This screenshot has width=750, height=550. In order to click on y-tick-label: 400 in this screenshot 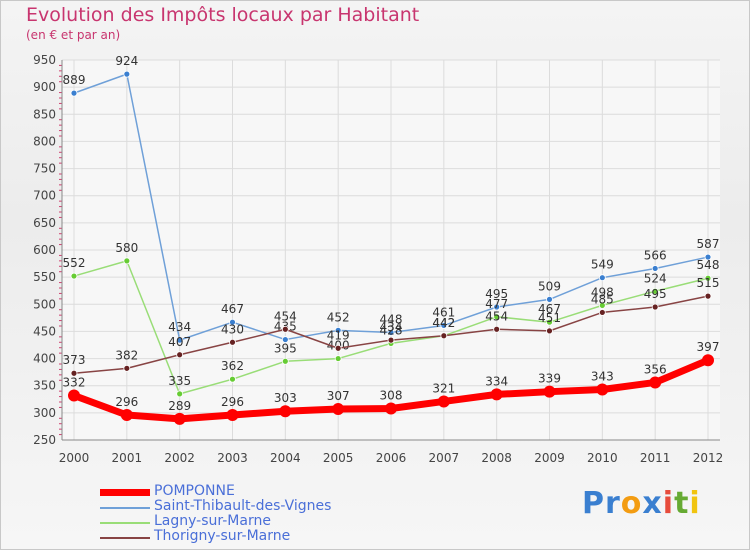, I will do `click(44, 359)`.